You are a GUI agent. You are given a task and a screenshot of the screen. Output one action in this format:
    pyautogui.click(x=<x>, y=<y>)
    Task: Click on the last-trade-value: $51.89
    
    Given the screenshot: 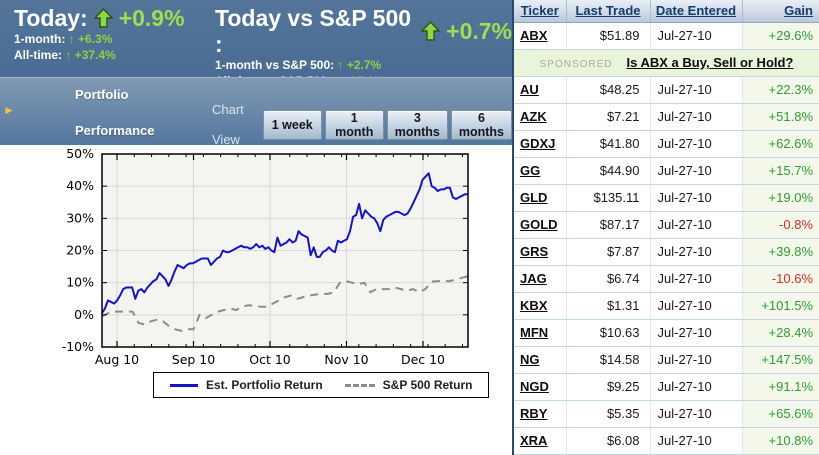 What is the action you would take?
    pyautogui.click(x=608, y=36)
    